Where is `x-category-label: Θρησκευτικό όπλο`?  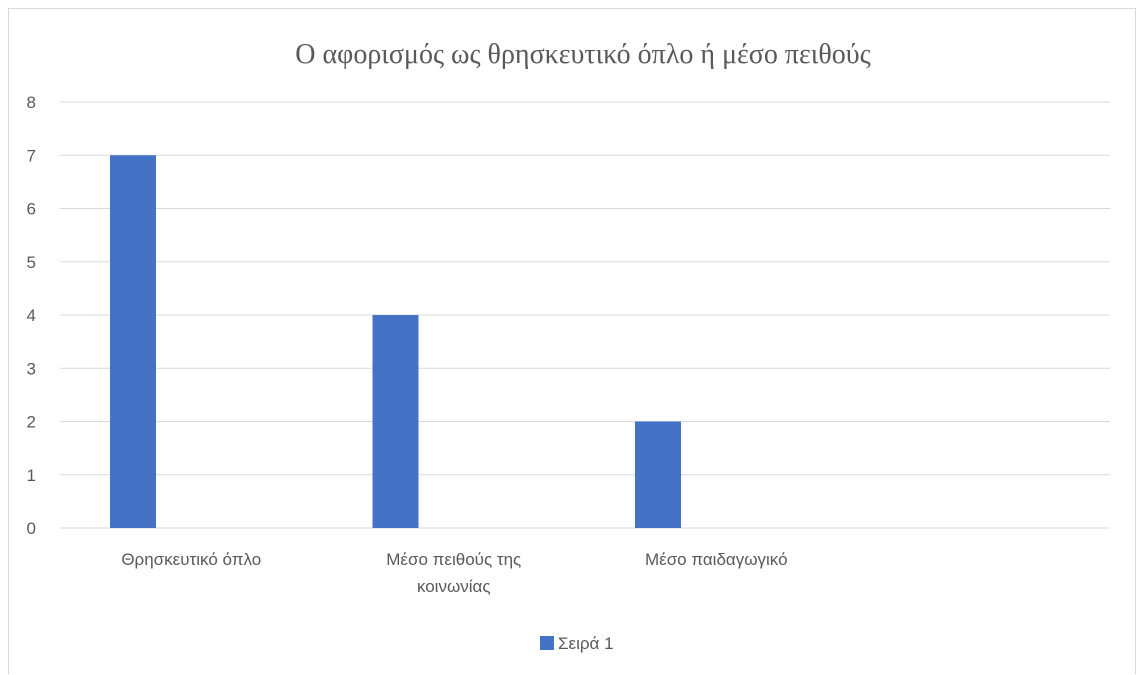 x-category-label: Θρησκευτικό όπλο is located at coordinates (191, 559).